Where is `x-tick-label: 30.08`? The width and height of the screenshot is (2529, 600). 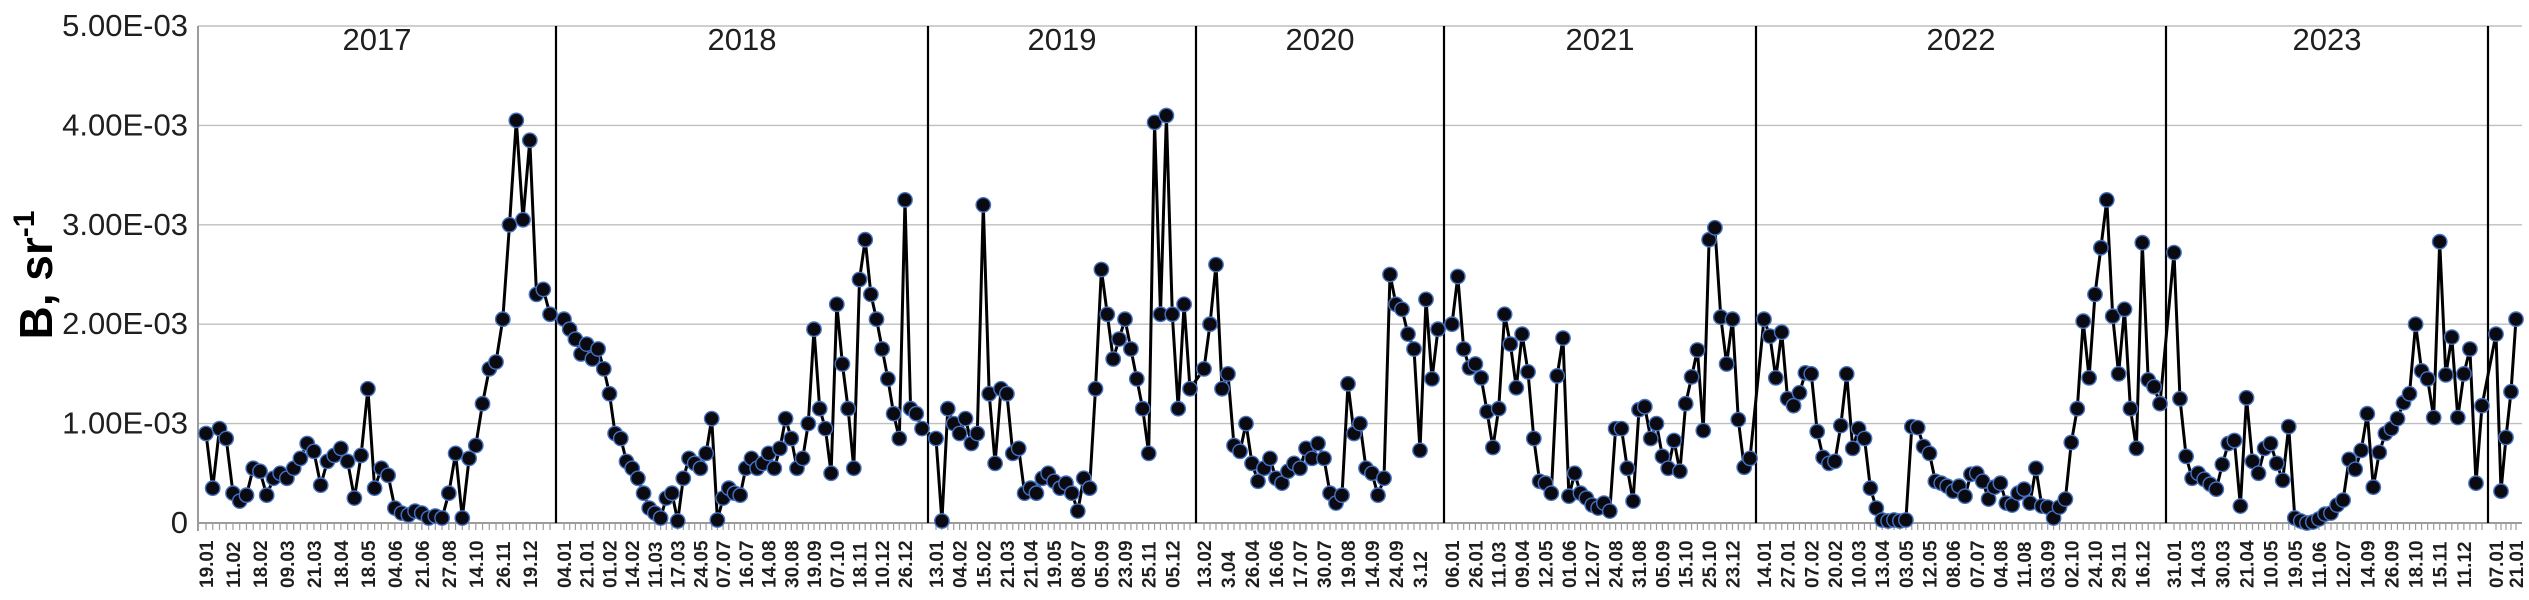 x-tick-label: 30.08 is located at coordinates (792, 564).